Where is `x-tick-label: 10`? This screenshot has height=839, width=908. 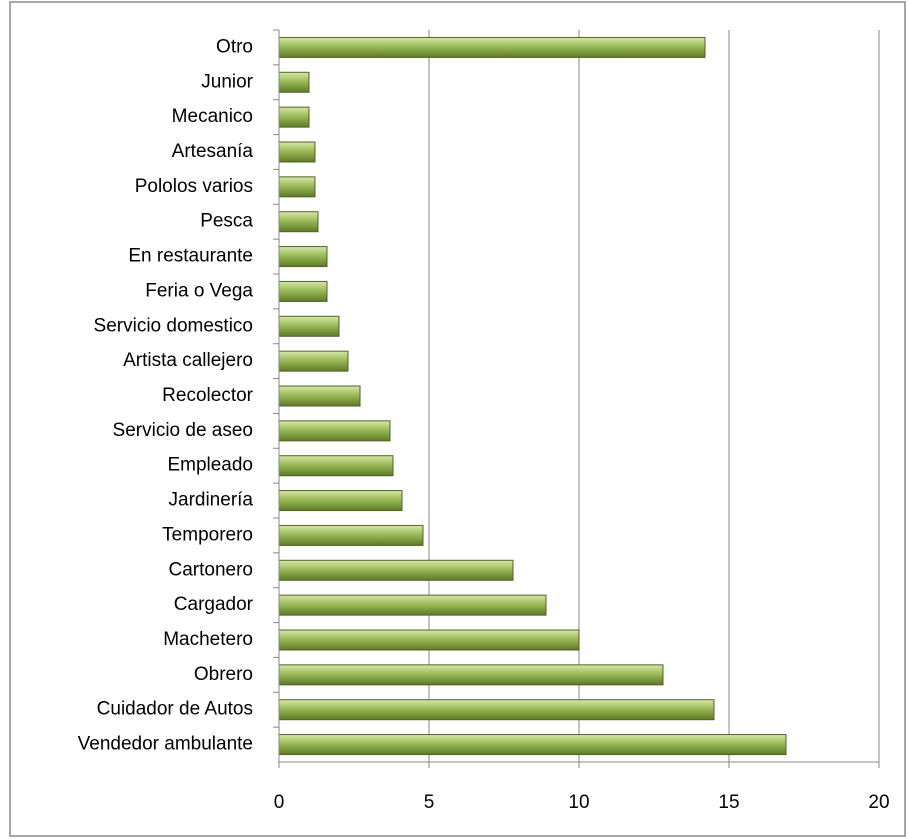 x-tick-label: 10 is located at coordinates (578, 802).